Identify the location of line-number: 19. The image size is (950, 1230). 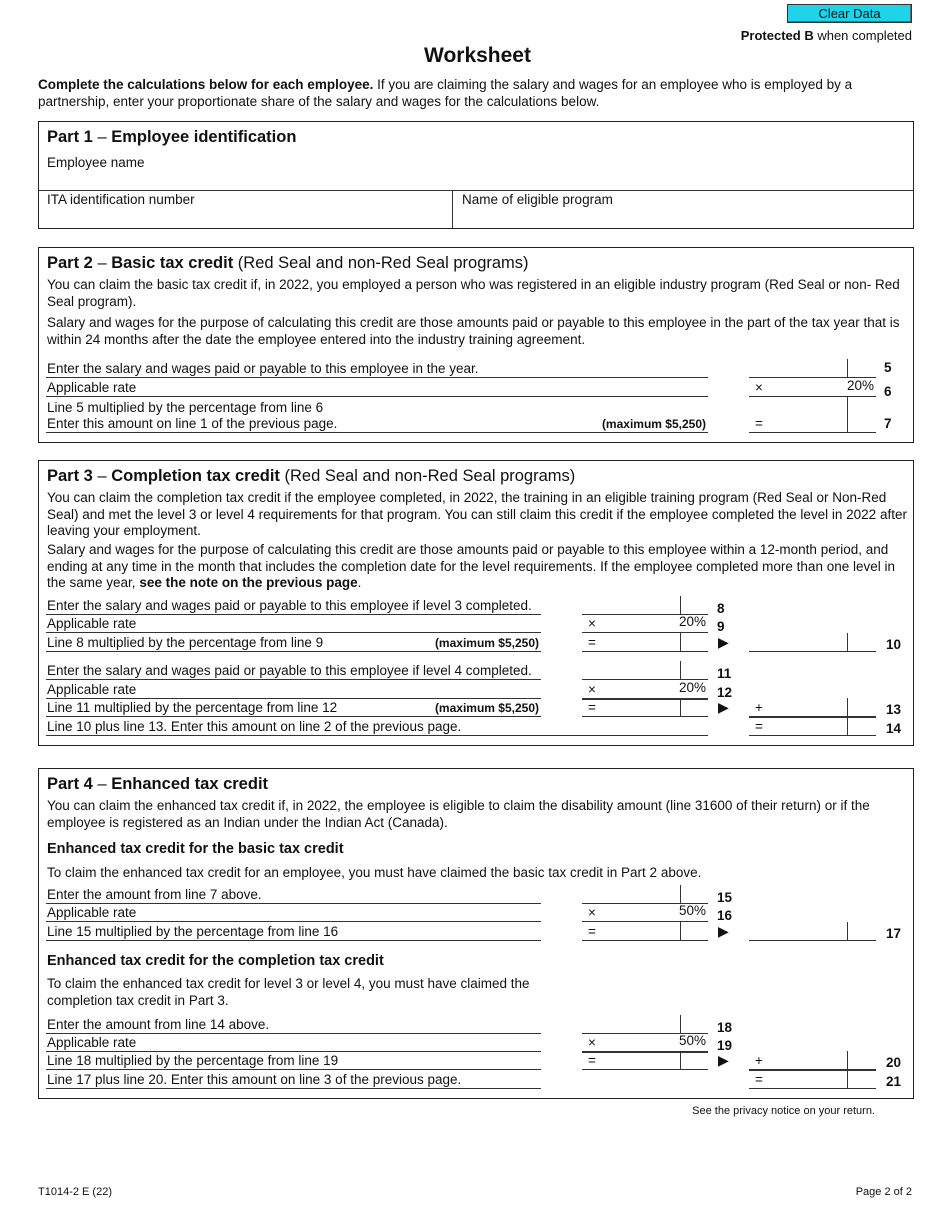
(725, 1045).